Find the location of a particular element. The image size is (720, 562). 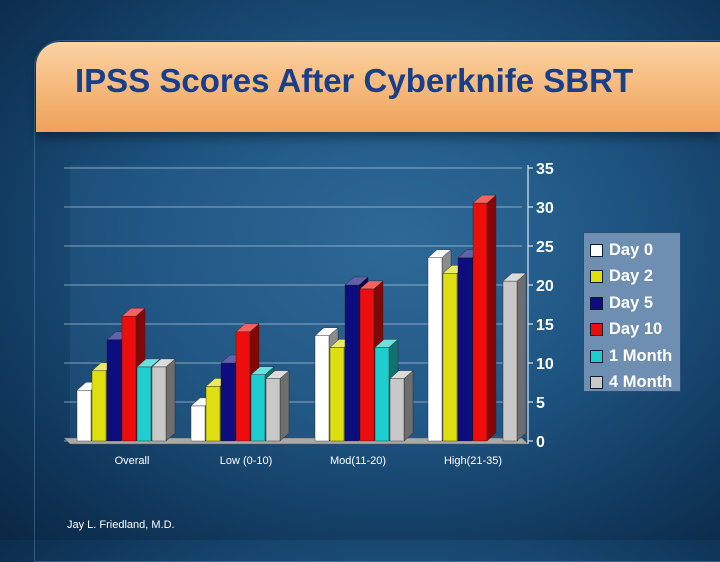

x-category-label: Mod(11-20) is located at coordinates (358, 461).